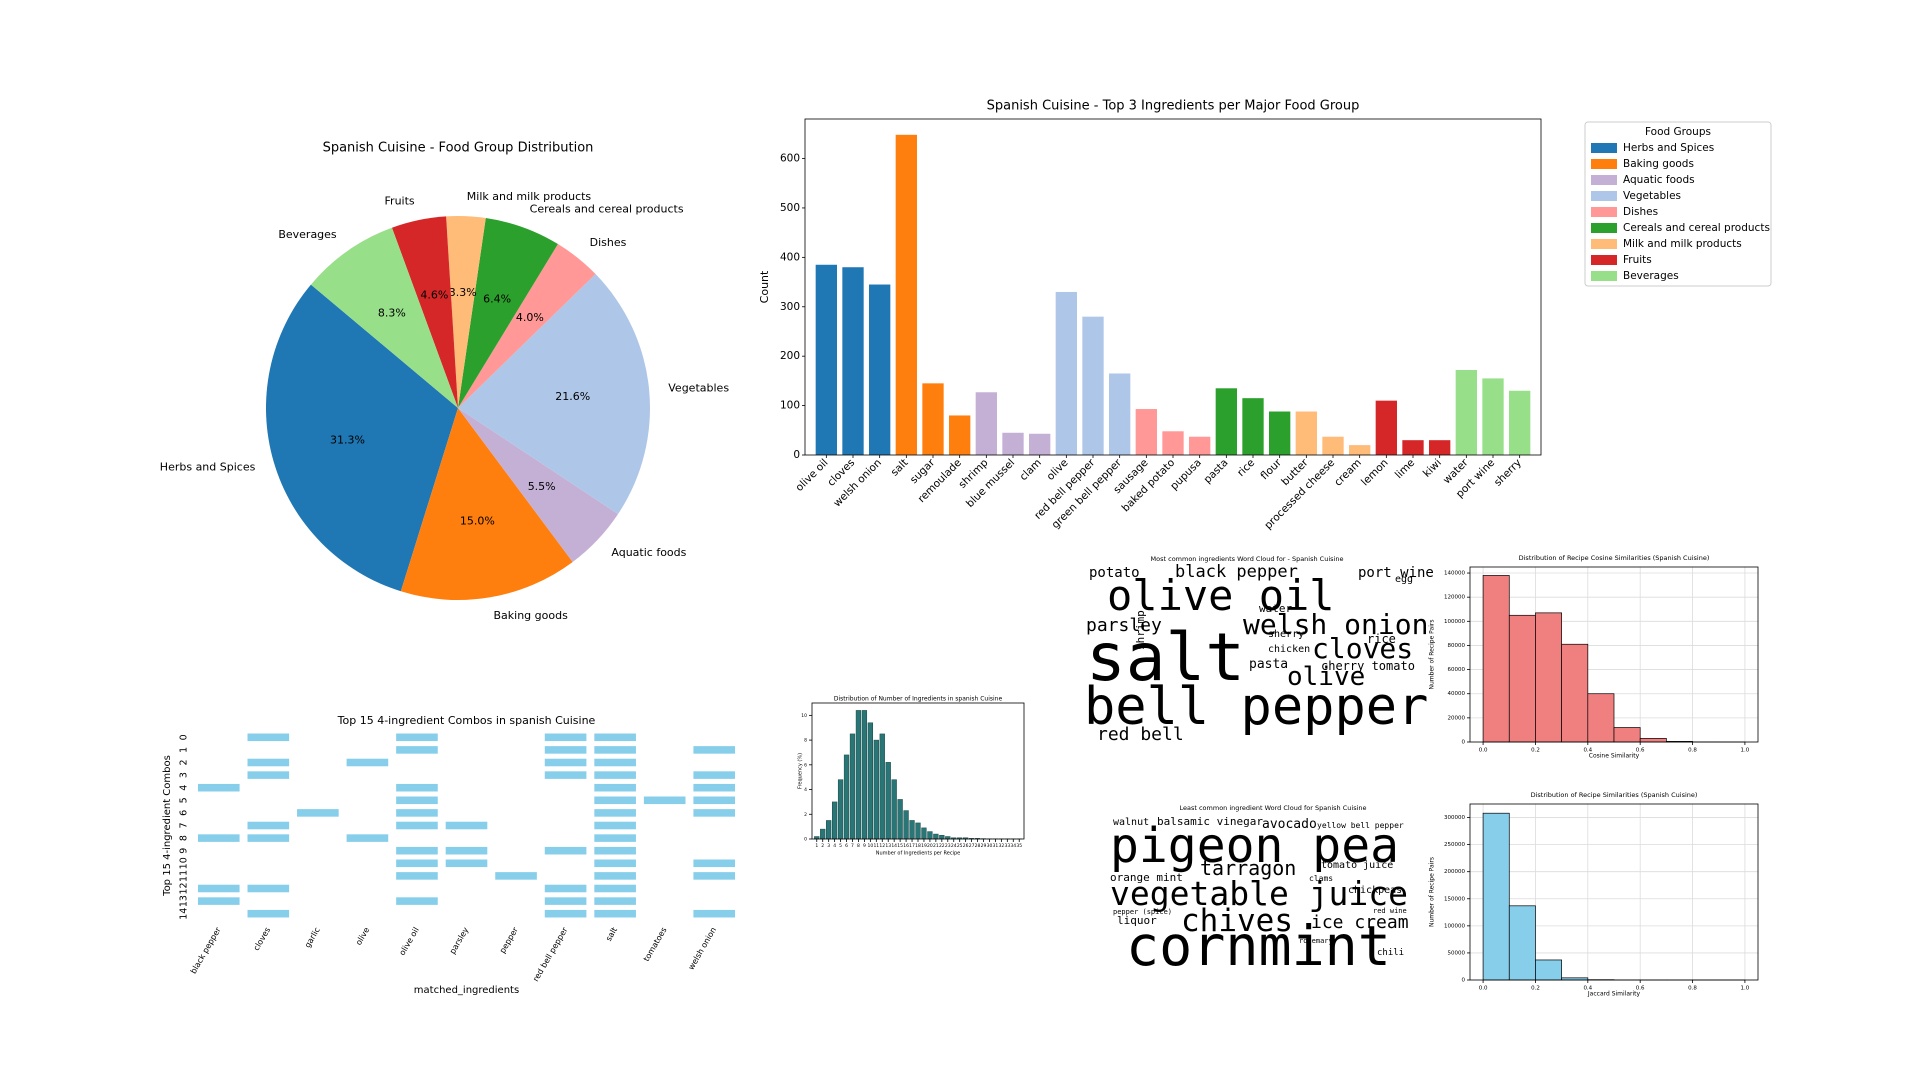 This screenshot has height=1080, width=1920. I want to click on word: ice cream, so click(1360, 922).